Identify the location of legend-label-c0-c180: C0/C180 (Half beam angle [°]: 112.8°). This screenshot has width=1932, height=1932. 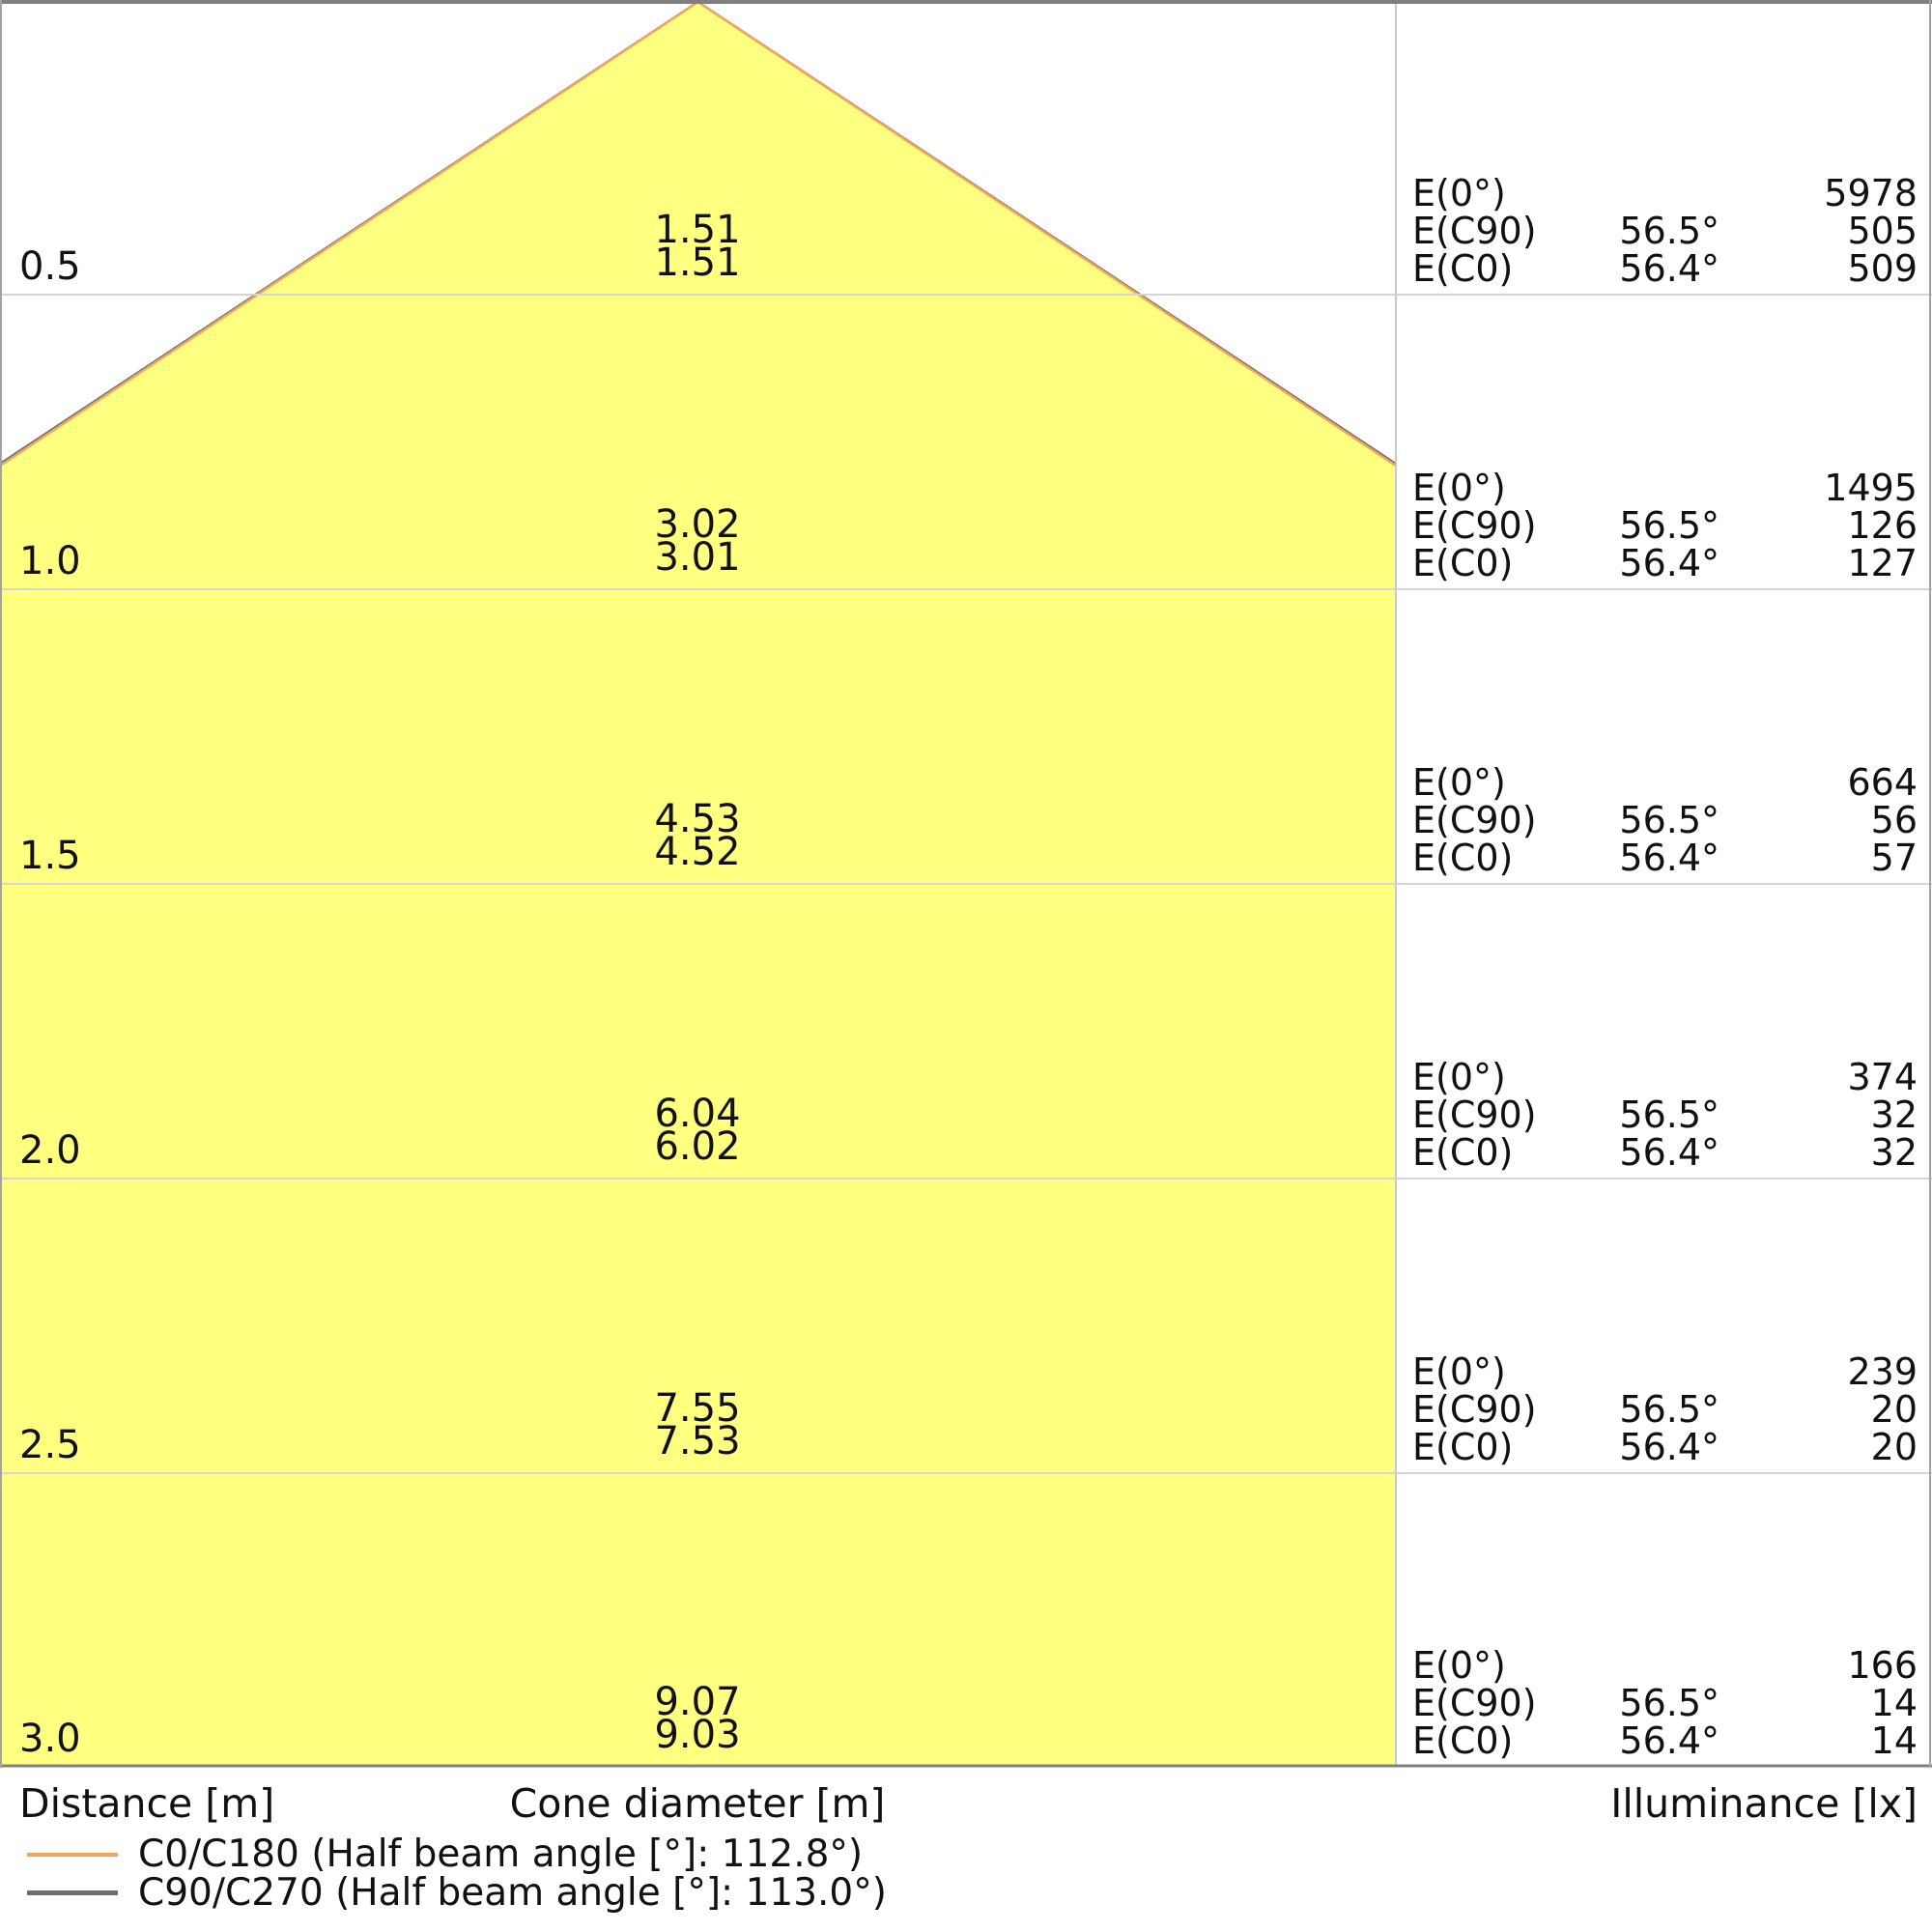
(501, 1854).